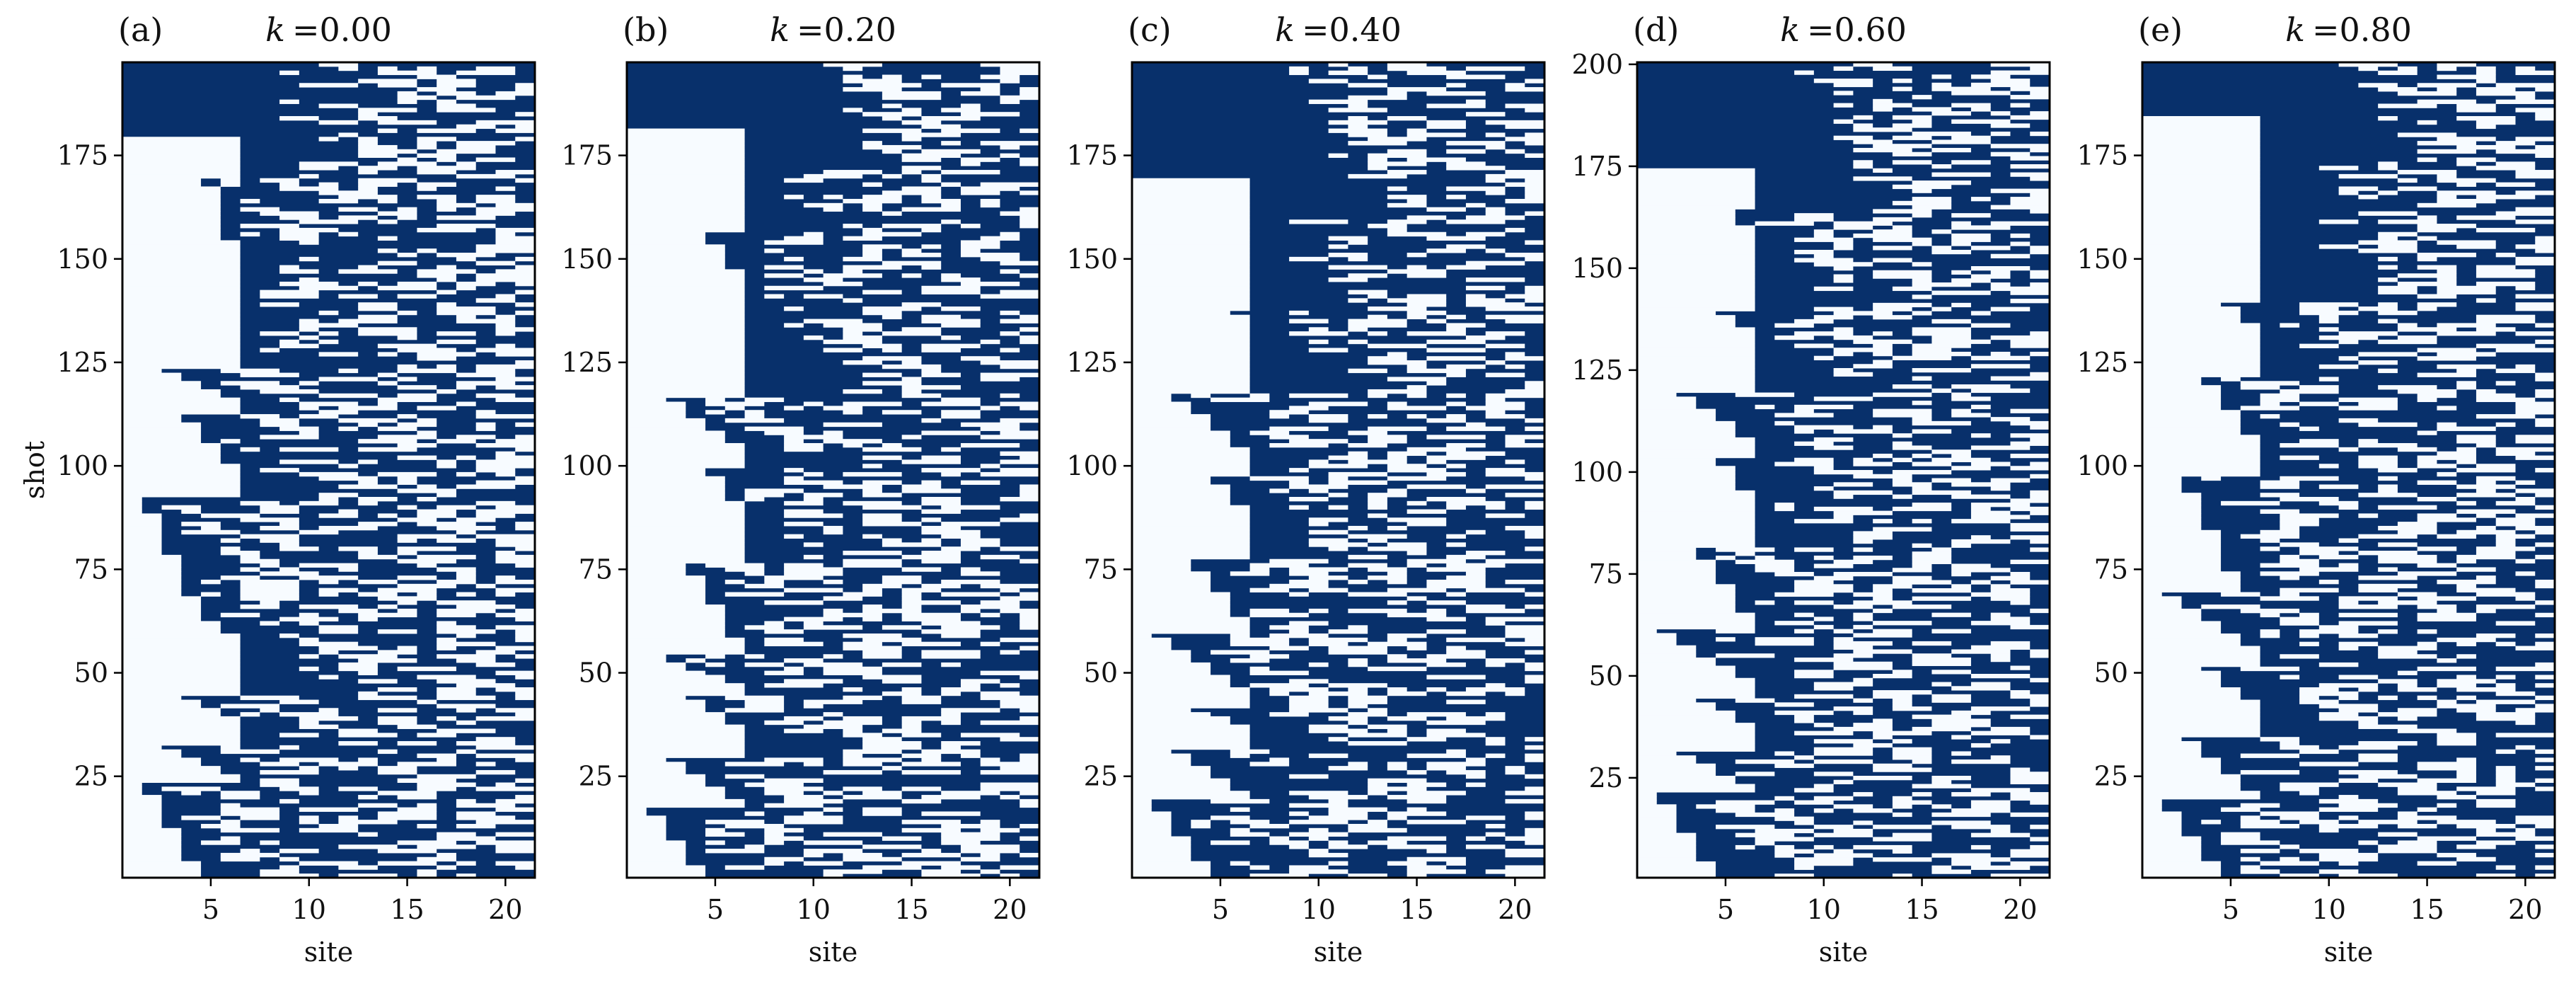 This screenshot has height=986, width=2576. What do you see at coordinates (587, 155) in the screenshot?
I see `y-tick-label: 175` at bounding box center [587, 155].